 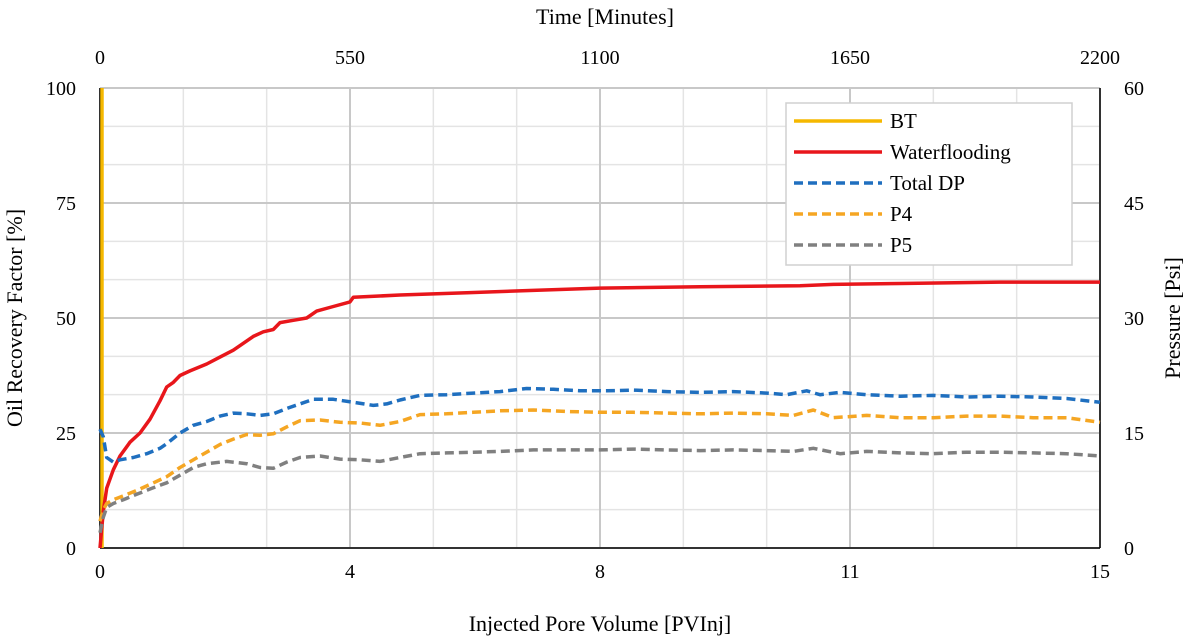 I want to click on legend: BT Waterflooding Total DP P4 P5, so click(x=929, y=184).